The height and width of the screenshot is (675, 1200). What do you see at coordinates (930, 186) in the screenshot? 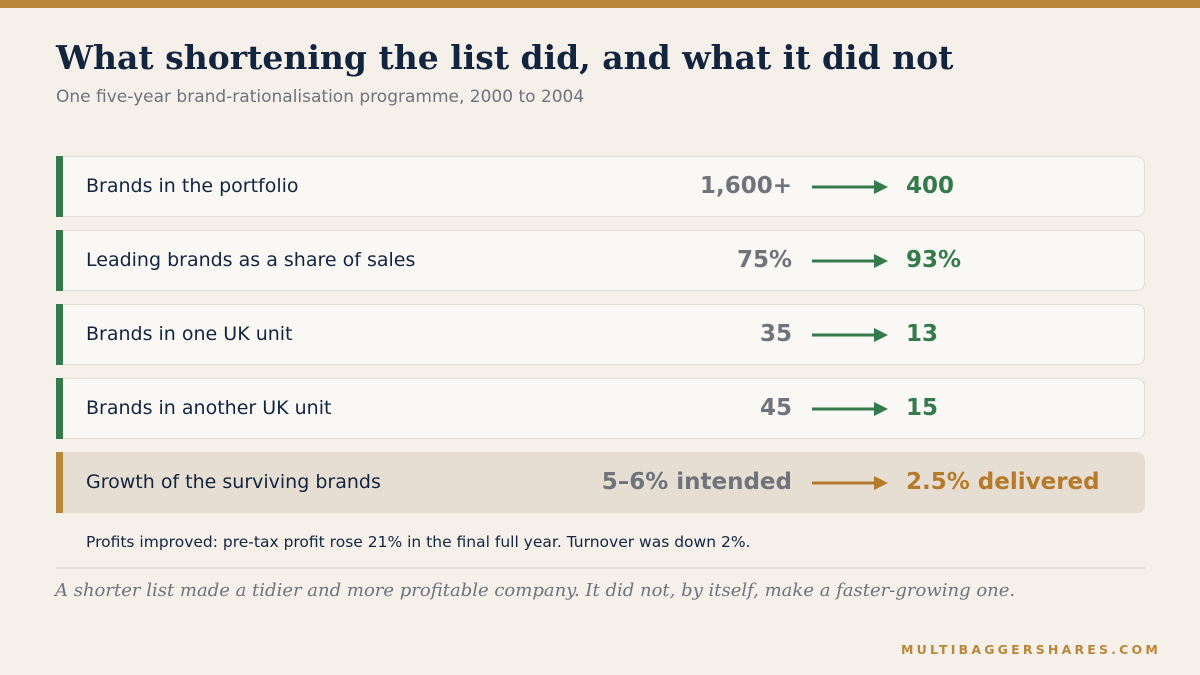
I see `row-after-value: 400` at bounding box center [930, 186].